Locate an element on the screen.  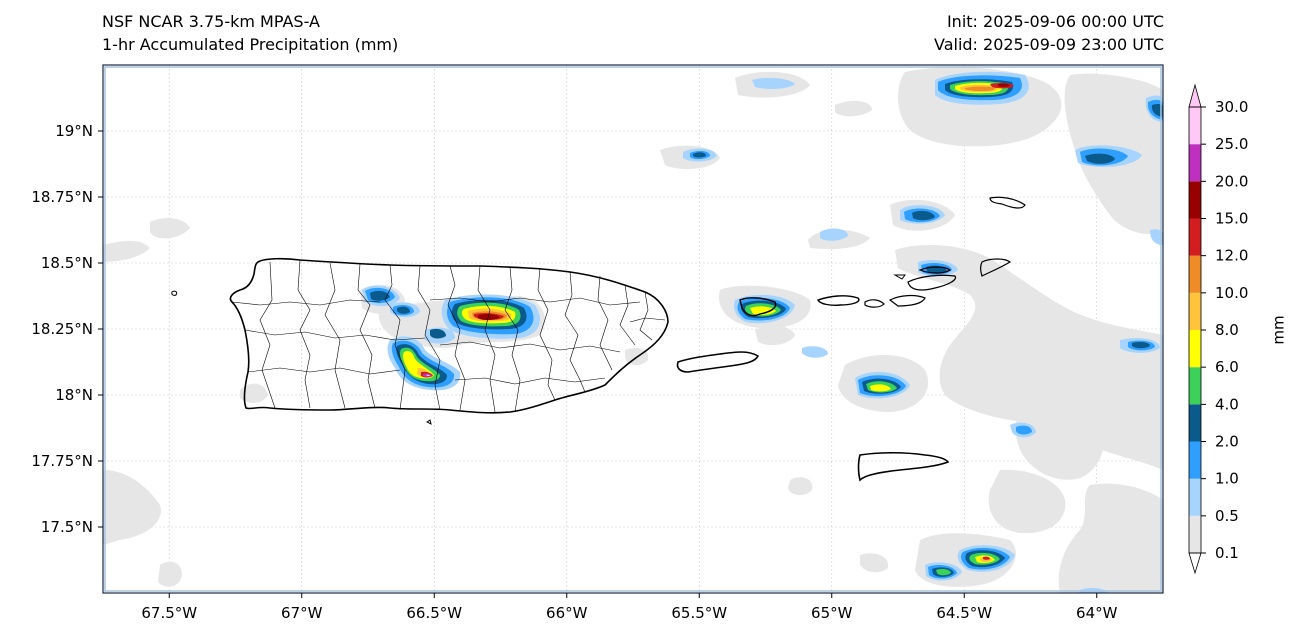
lat-tick-label: 18.25°N is located at coordinates (62, 329).